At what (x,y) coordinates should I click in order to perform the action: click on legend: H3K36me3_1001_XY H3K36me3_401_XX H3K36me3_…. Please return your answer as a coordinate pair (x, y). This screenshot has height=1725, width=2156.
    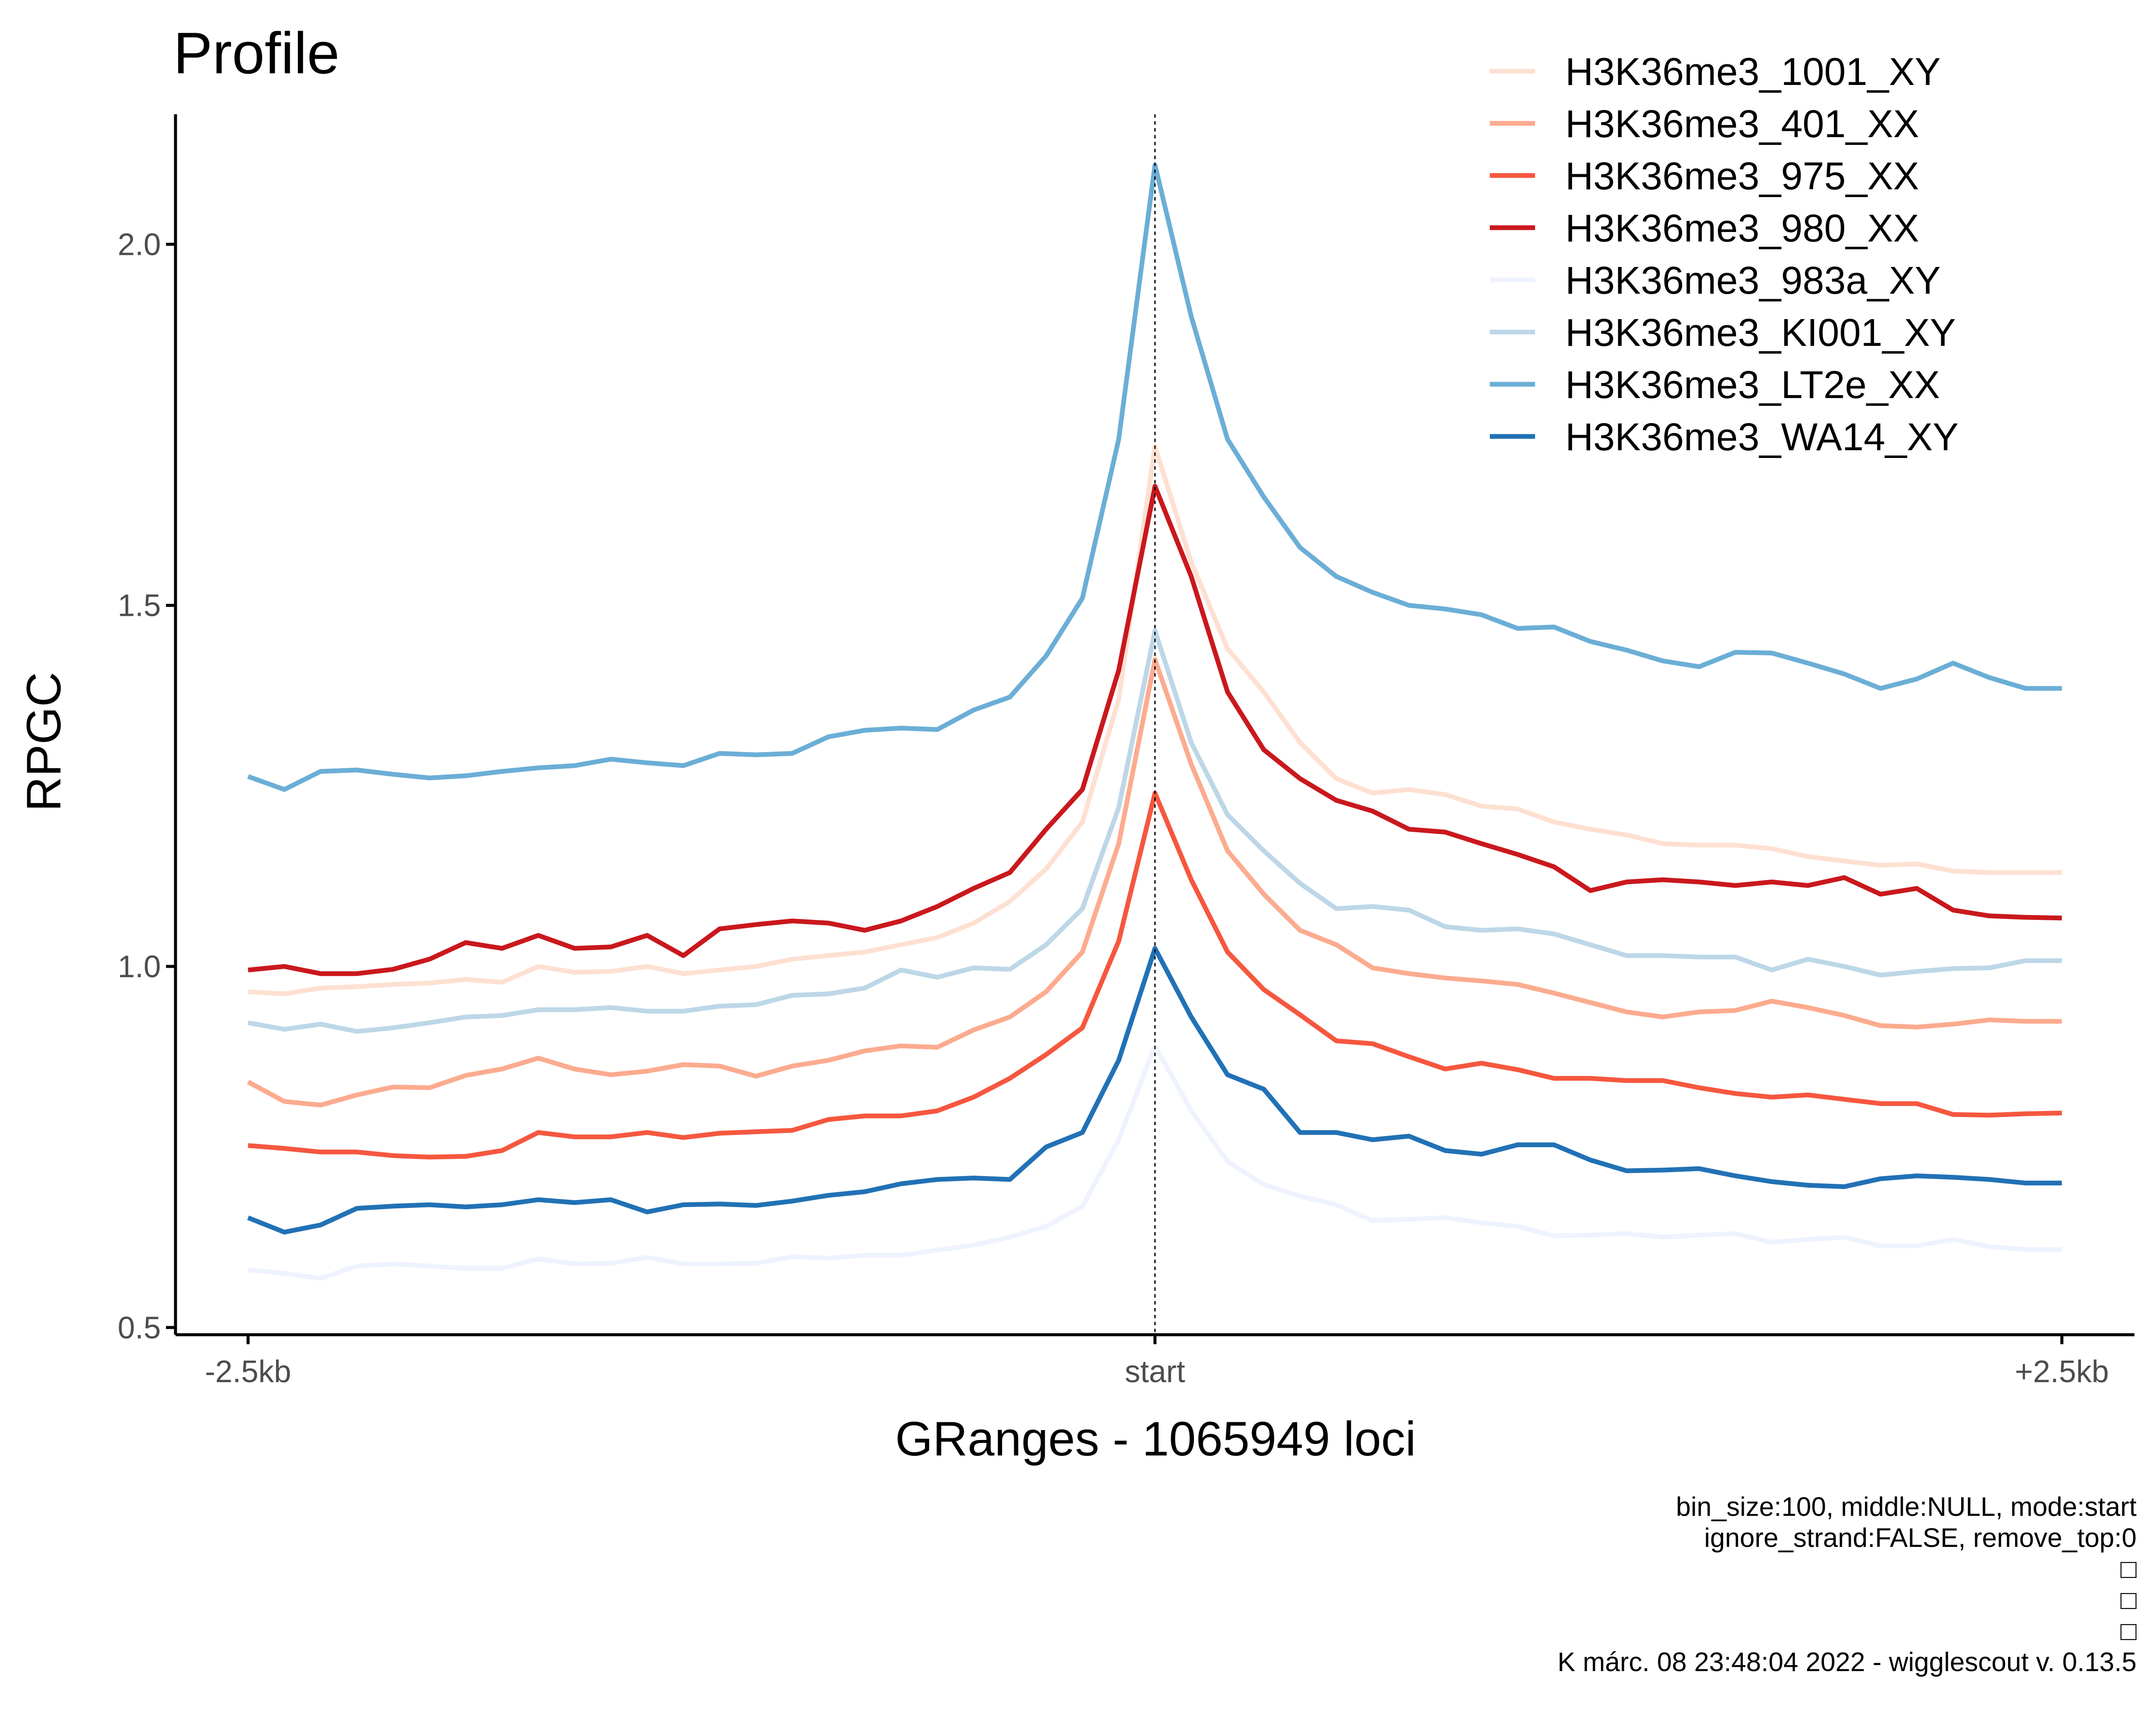
    Looking at the image, I should click on (1724, 254).